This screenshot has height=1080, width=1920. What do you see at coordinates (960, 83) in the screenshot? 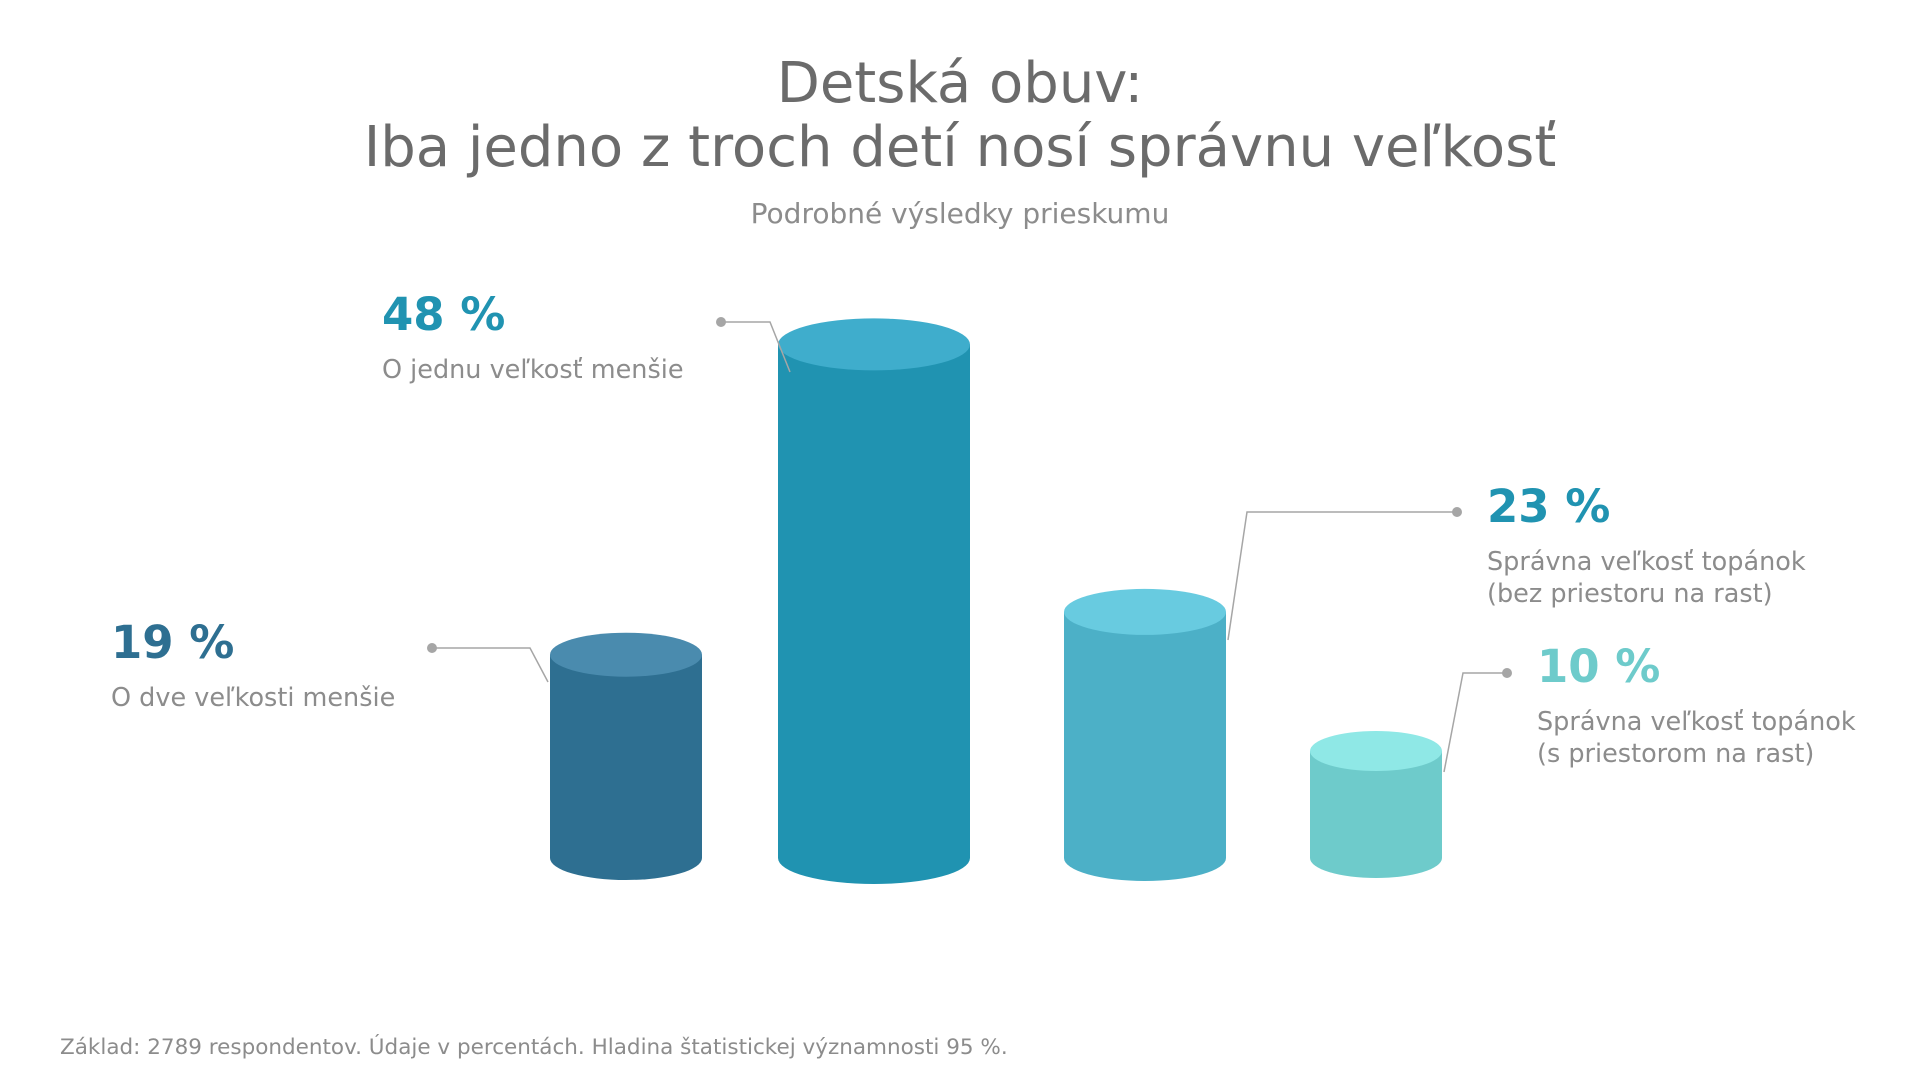
I see `chart-title-line1: Detská obuv:` at bounding box center [960, 83].